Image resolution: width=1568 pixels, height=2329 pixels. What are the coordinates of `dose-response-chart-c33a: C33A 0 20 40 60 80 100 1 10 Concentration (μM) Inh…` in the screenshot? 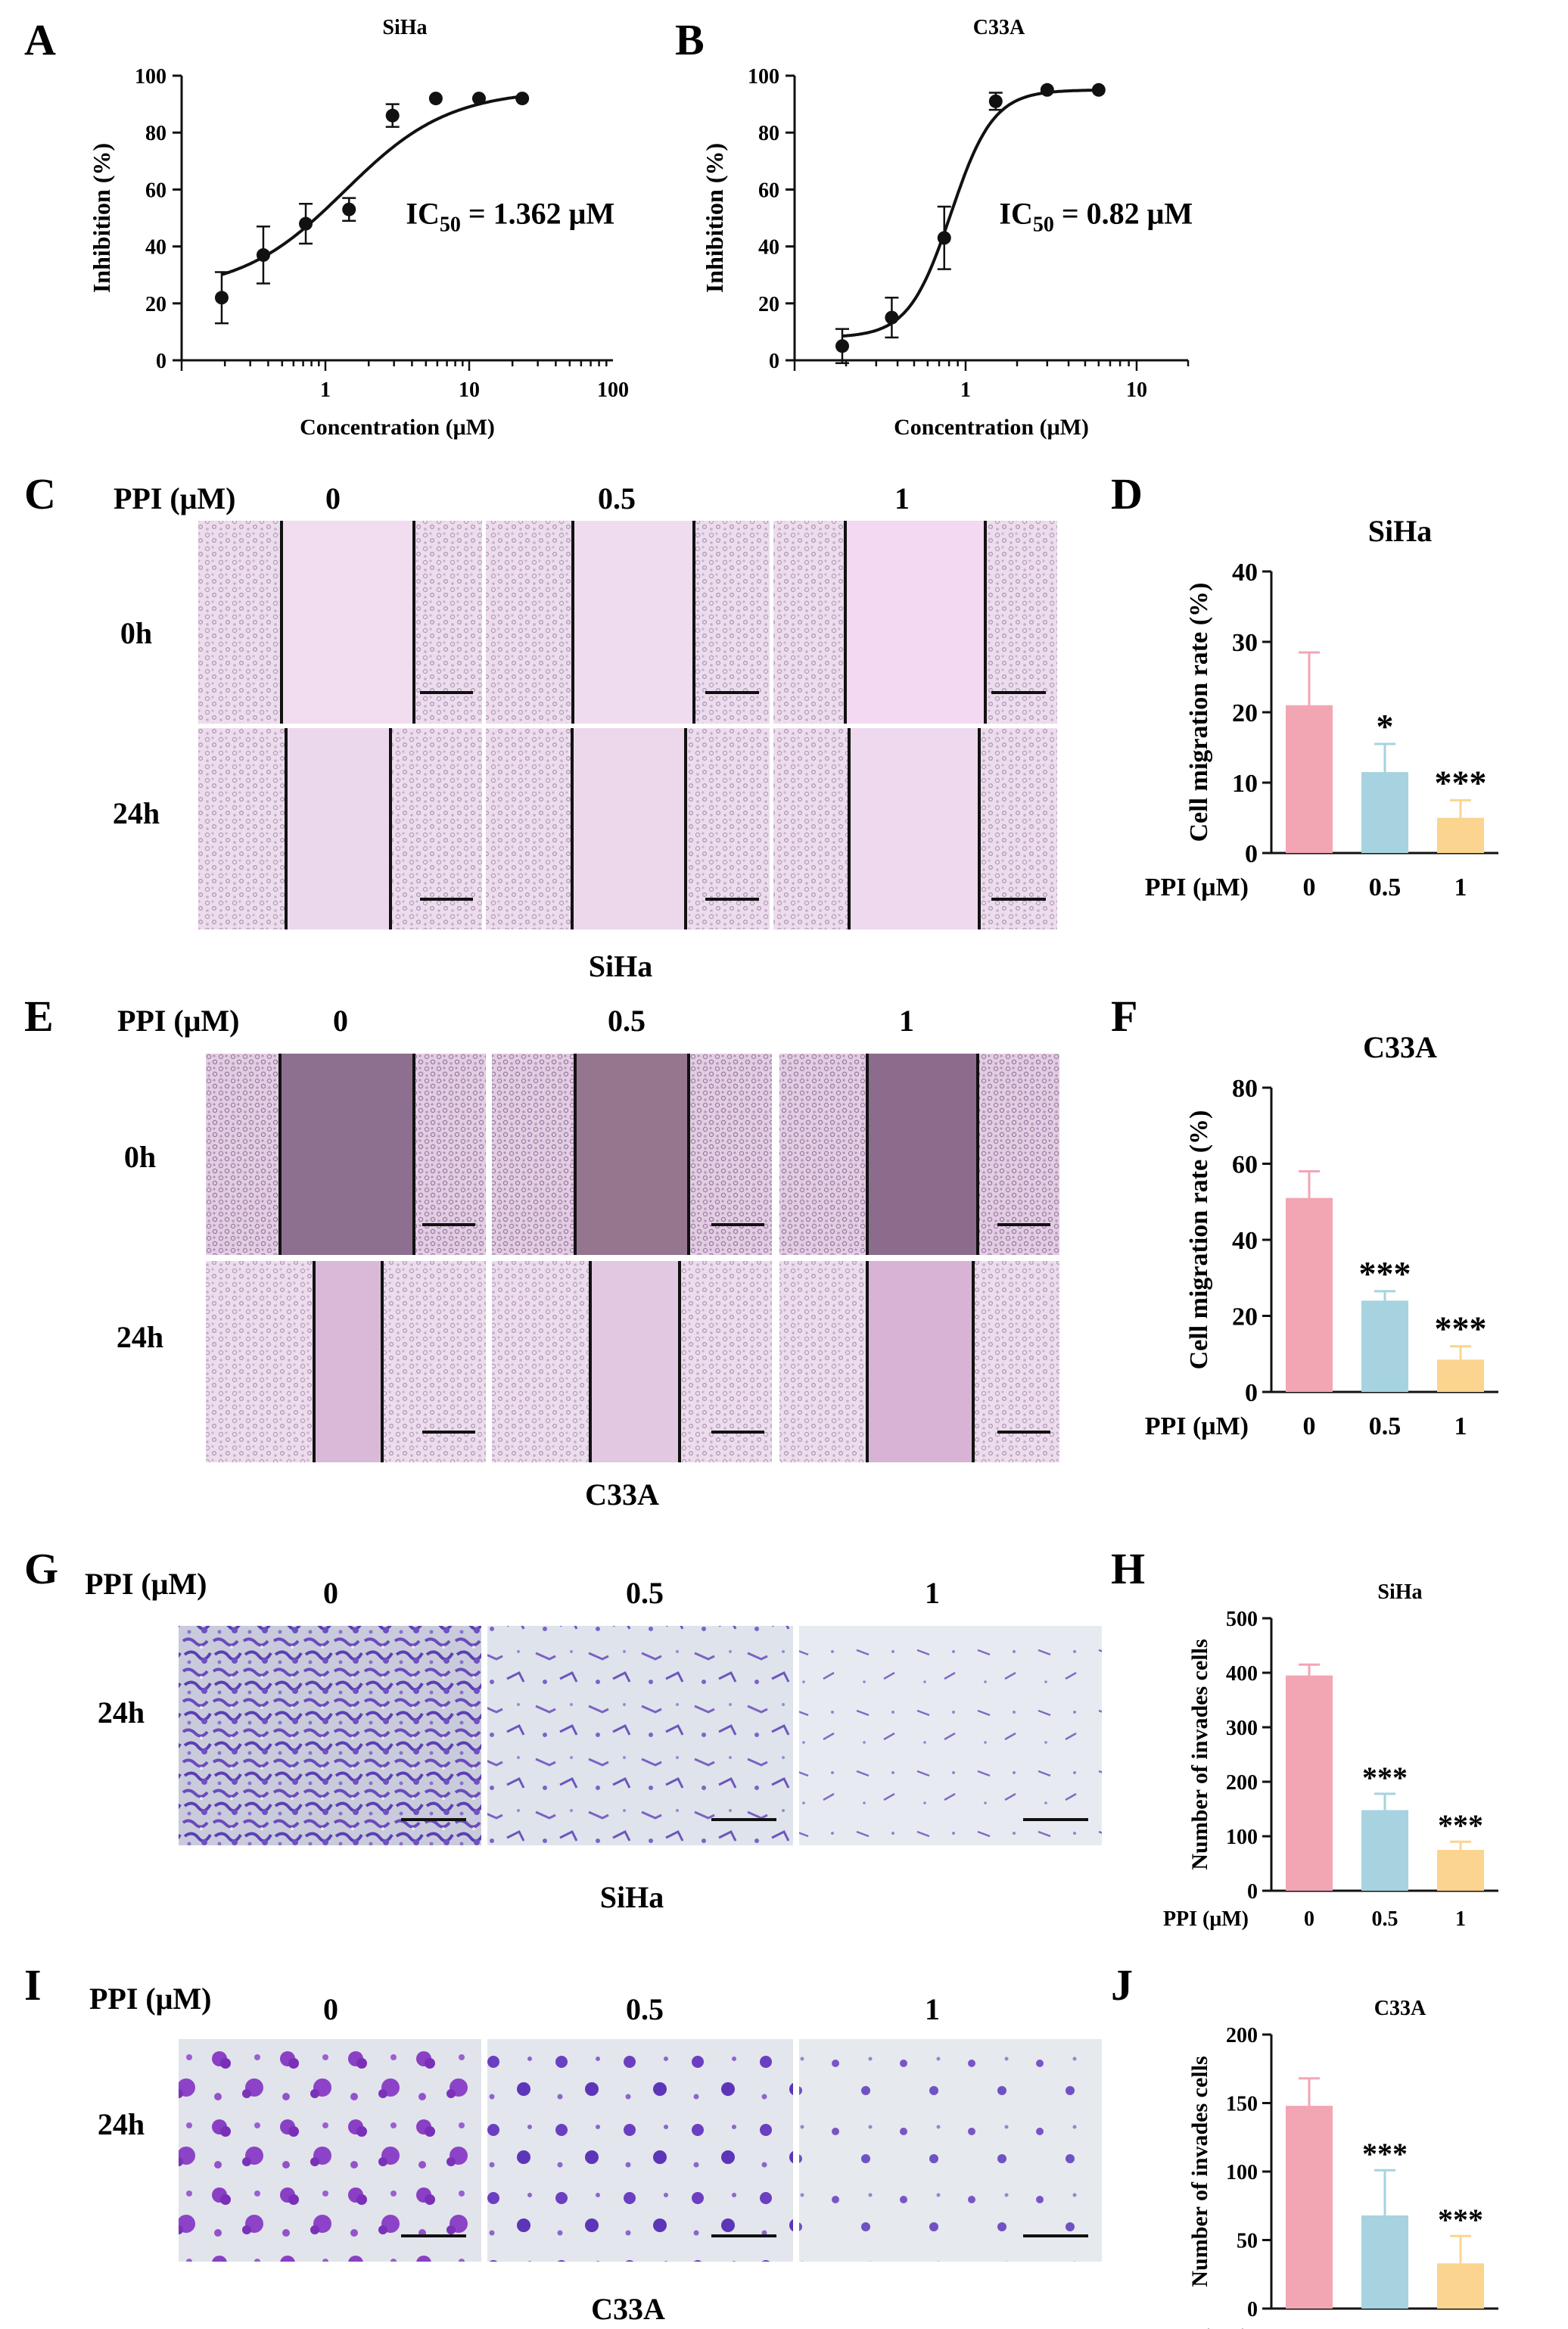 It's located at (947, 228).